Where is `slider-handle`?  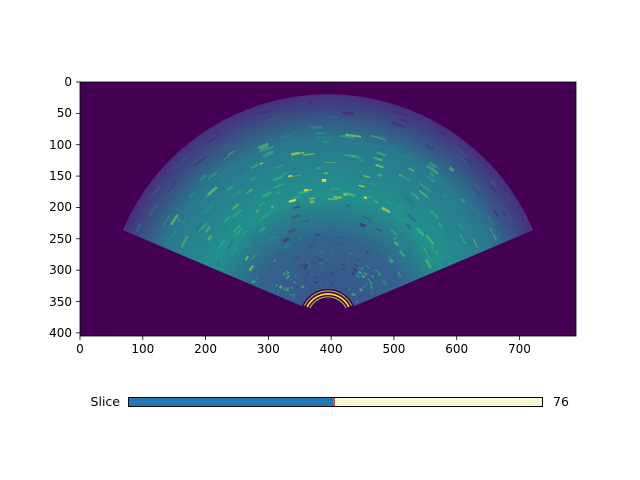
slider-handle is located at coordinates (334, 402).